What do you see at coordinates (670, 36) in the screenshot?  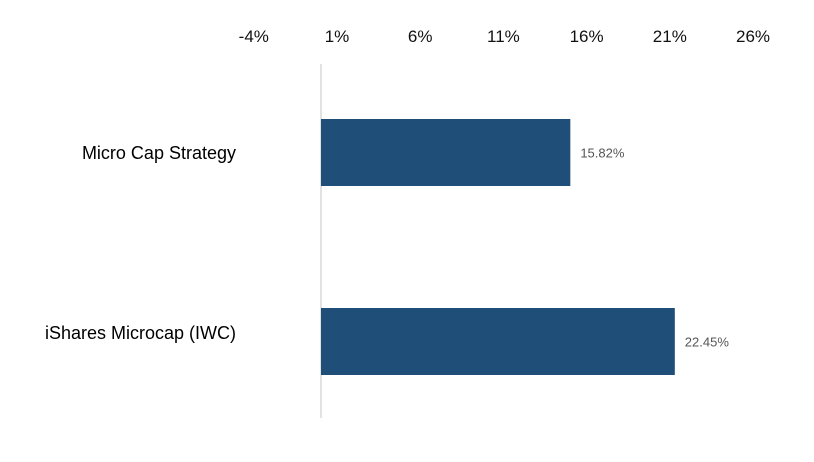 I see `x-tick-label: 21%` at bounding box center [670, 36].